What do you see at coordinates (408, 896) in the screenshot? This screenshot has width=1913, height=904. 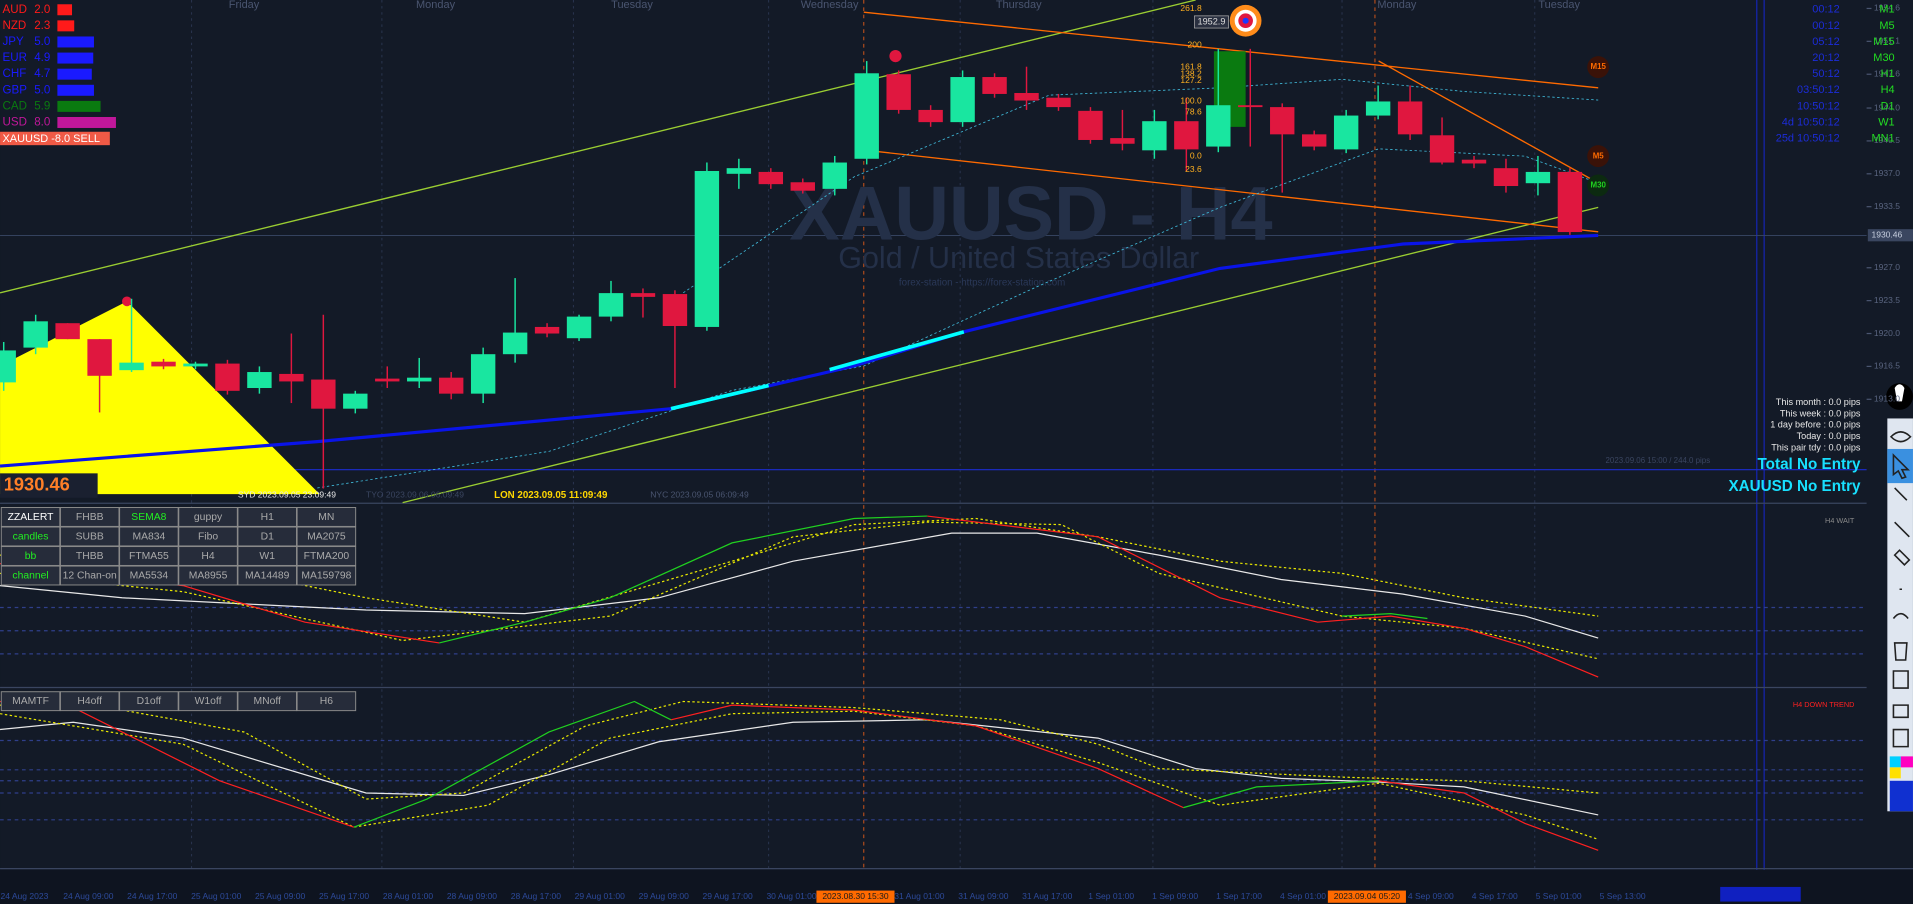 I see `time-label: 28 Aug 01:00` at bounding box center [408, 896].